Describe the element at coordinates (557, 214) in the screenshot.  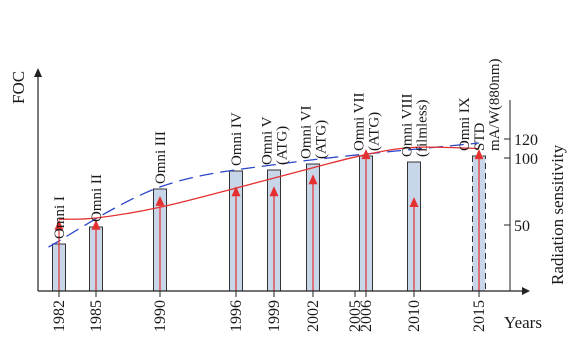
I see `right-axis-title: Radiation sensitivity` at that location.